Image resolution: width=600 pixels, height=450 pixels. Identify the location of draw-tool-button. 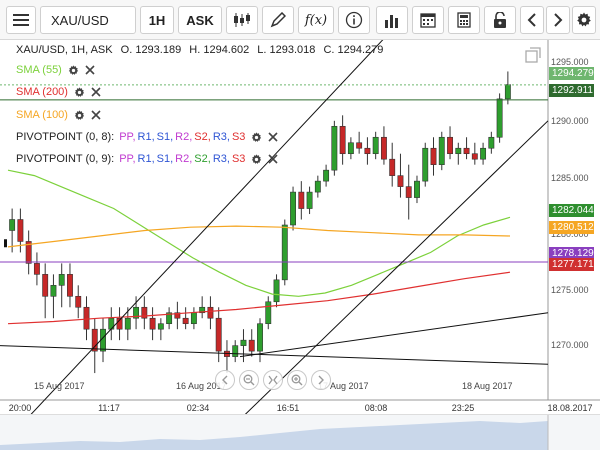
(278, 20).